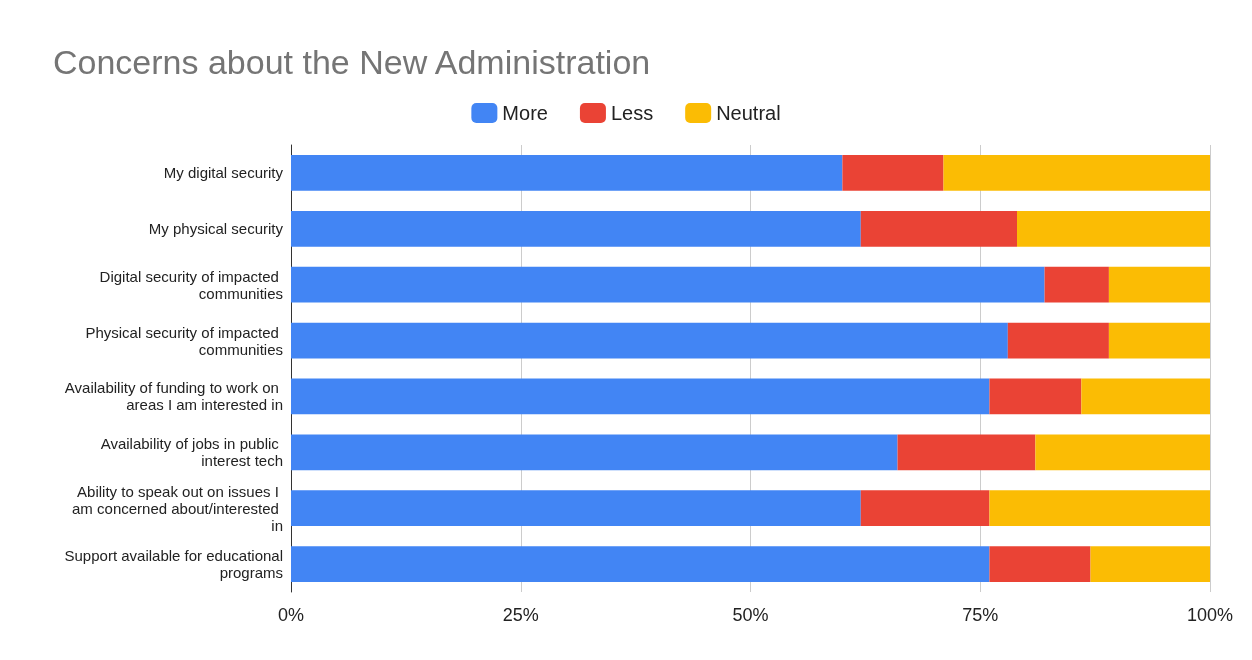  What do you see at coordinates (750, 615) in the screenshot?
I see `x-tick-label: 50%` at bounding box center [750, 615].